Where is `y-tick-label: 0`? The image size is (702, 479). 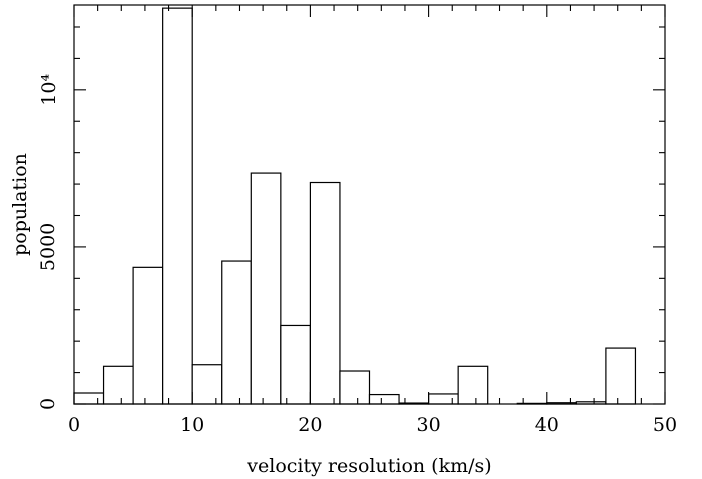
y-tick-label: 0 is located at coordinates (48, 404).